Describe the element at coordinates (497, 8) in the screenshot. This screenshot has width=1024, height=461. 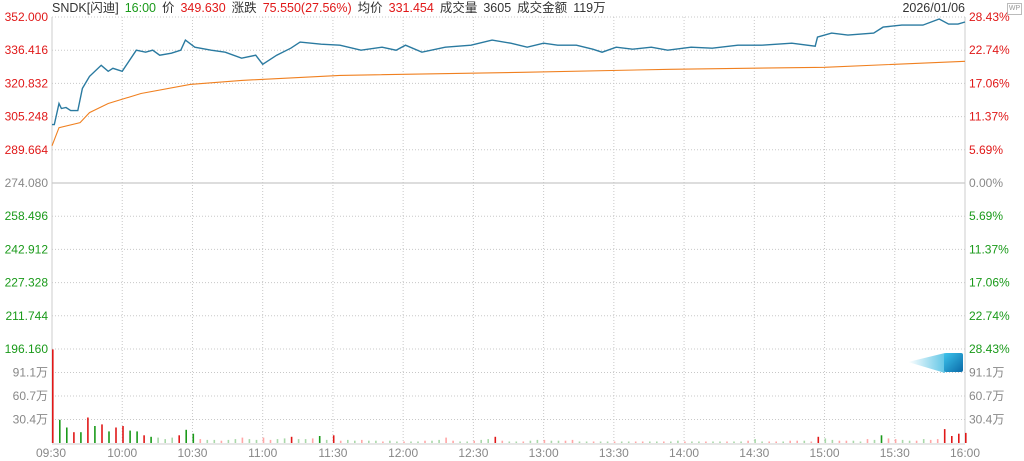
I see `volume-value: 3605` at that location.